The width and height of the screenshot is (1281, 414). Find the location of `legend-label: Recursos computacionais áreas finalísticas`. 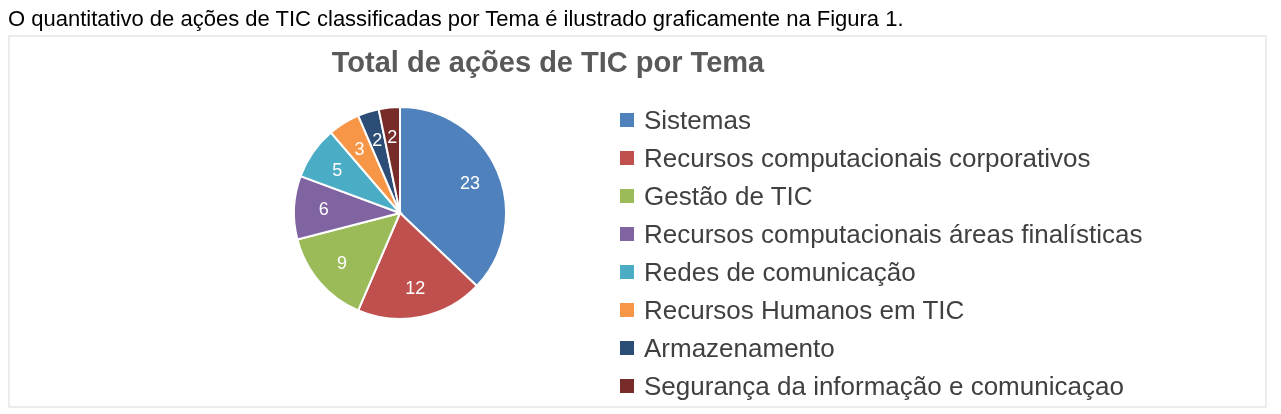

legend-label: Recursos computacionais áreas finalísticas is located at coordinates (893, 234).